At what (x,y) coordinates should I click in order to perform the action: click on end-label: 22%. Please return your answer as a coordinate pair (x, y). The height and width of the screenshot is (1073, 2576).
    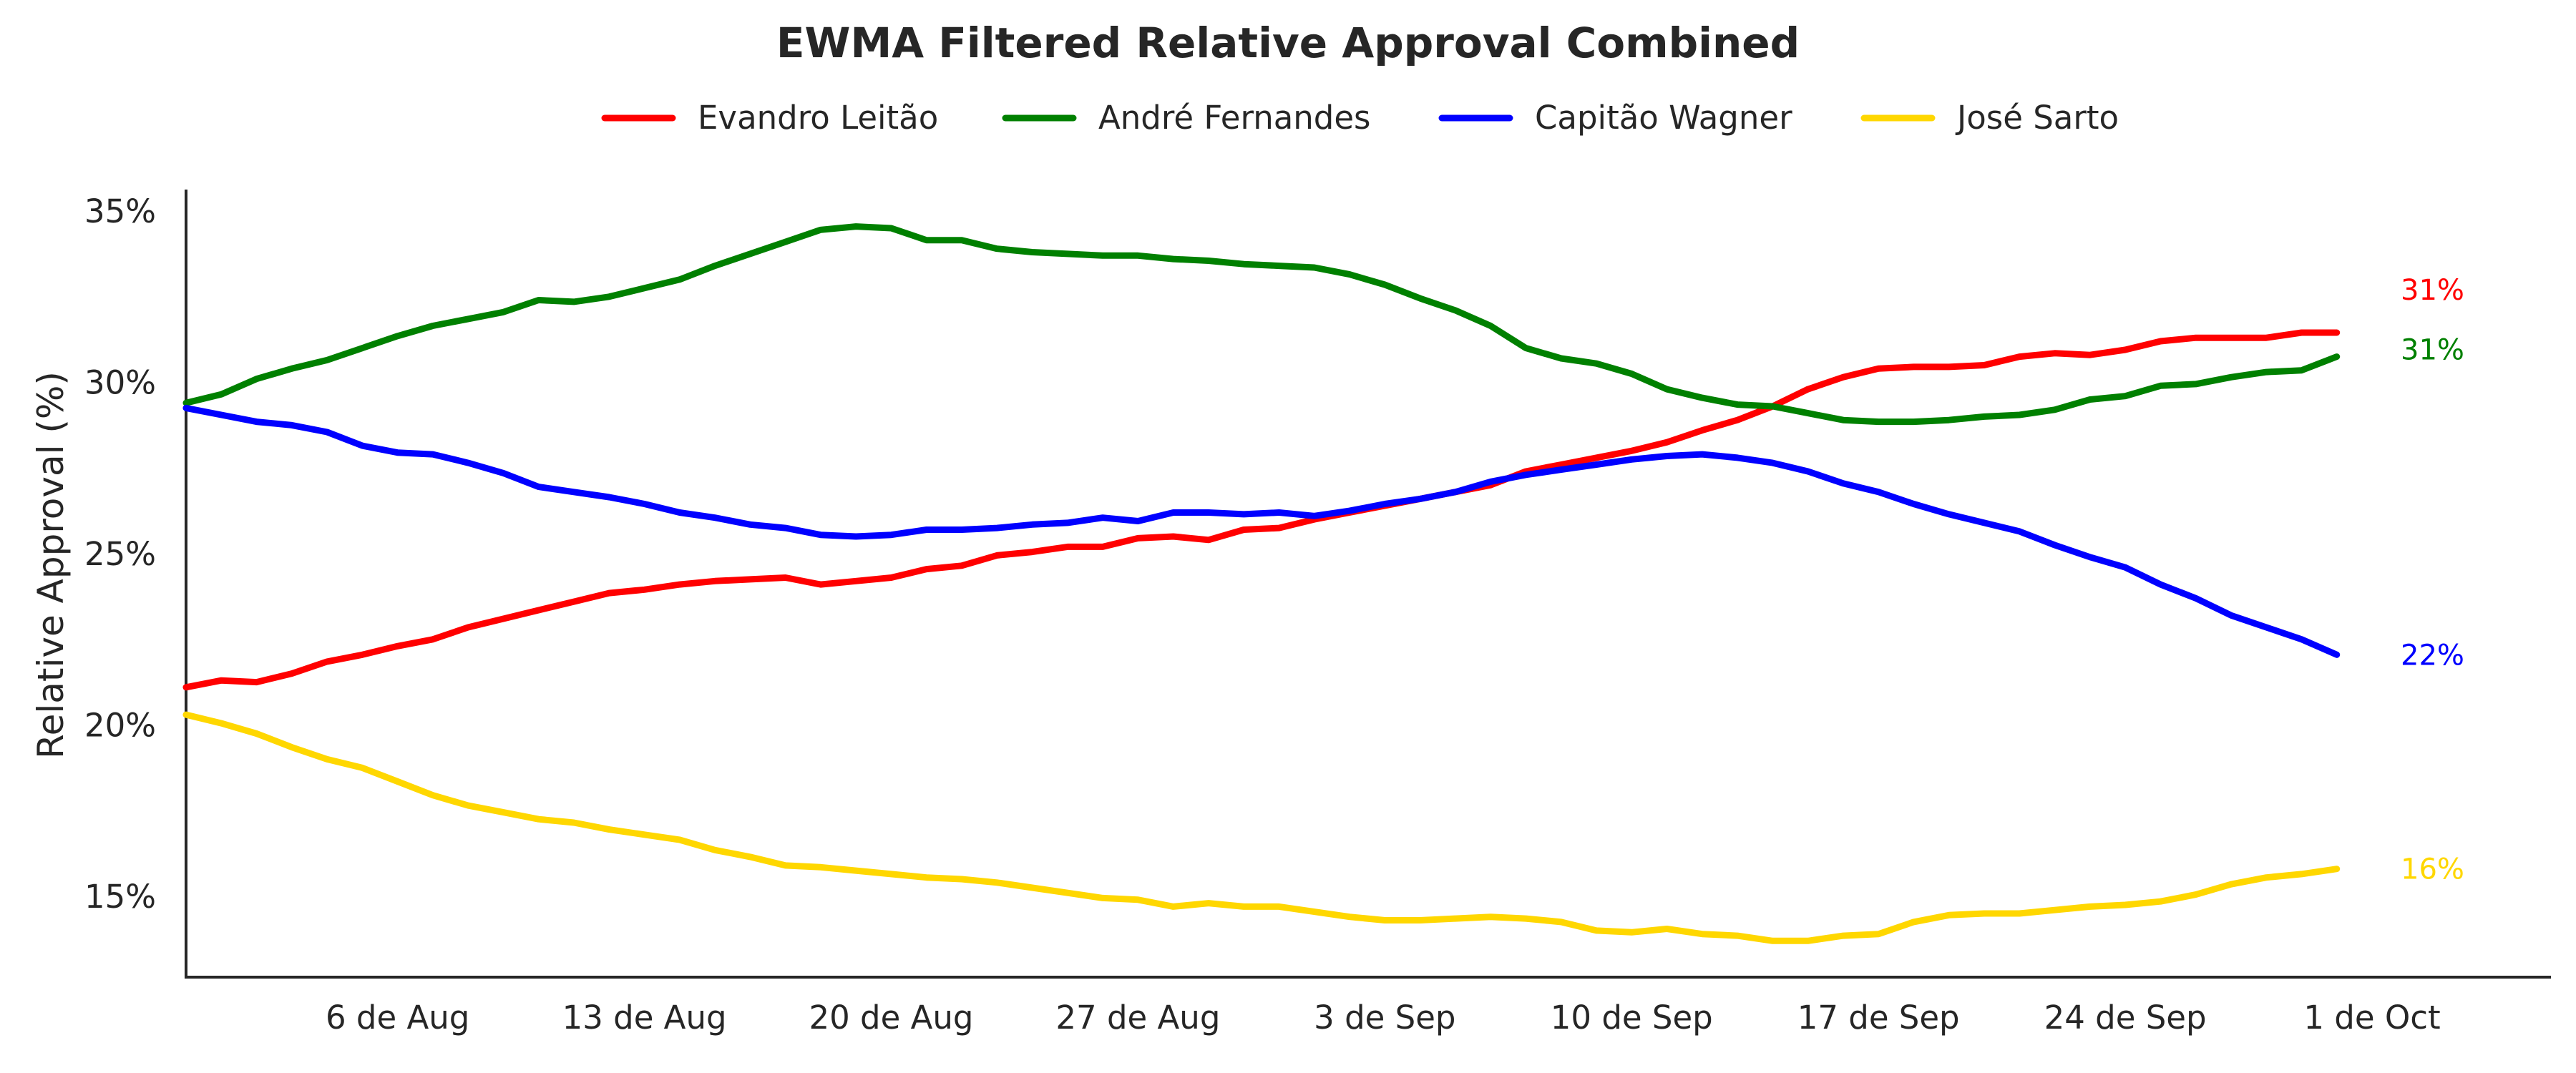
    Looking at the image, I should click on (2432, 655).